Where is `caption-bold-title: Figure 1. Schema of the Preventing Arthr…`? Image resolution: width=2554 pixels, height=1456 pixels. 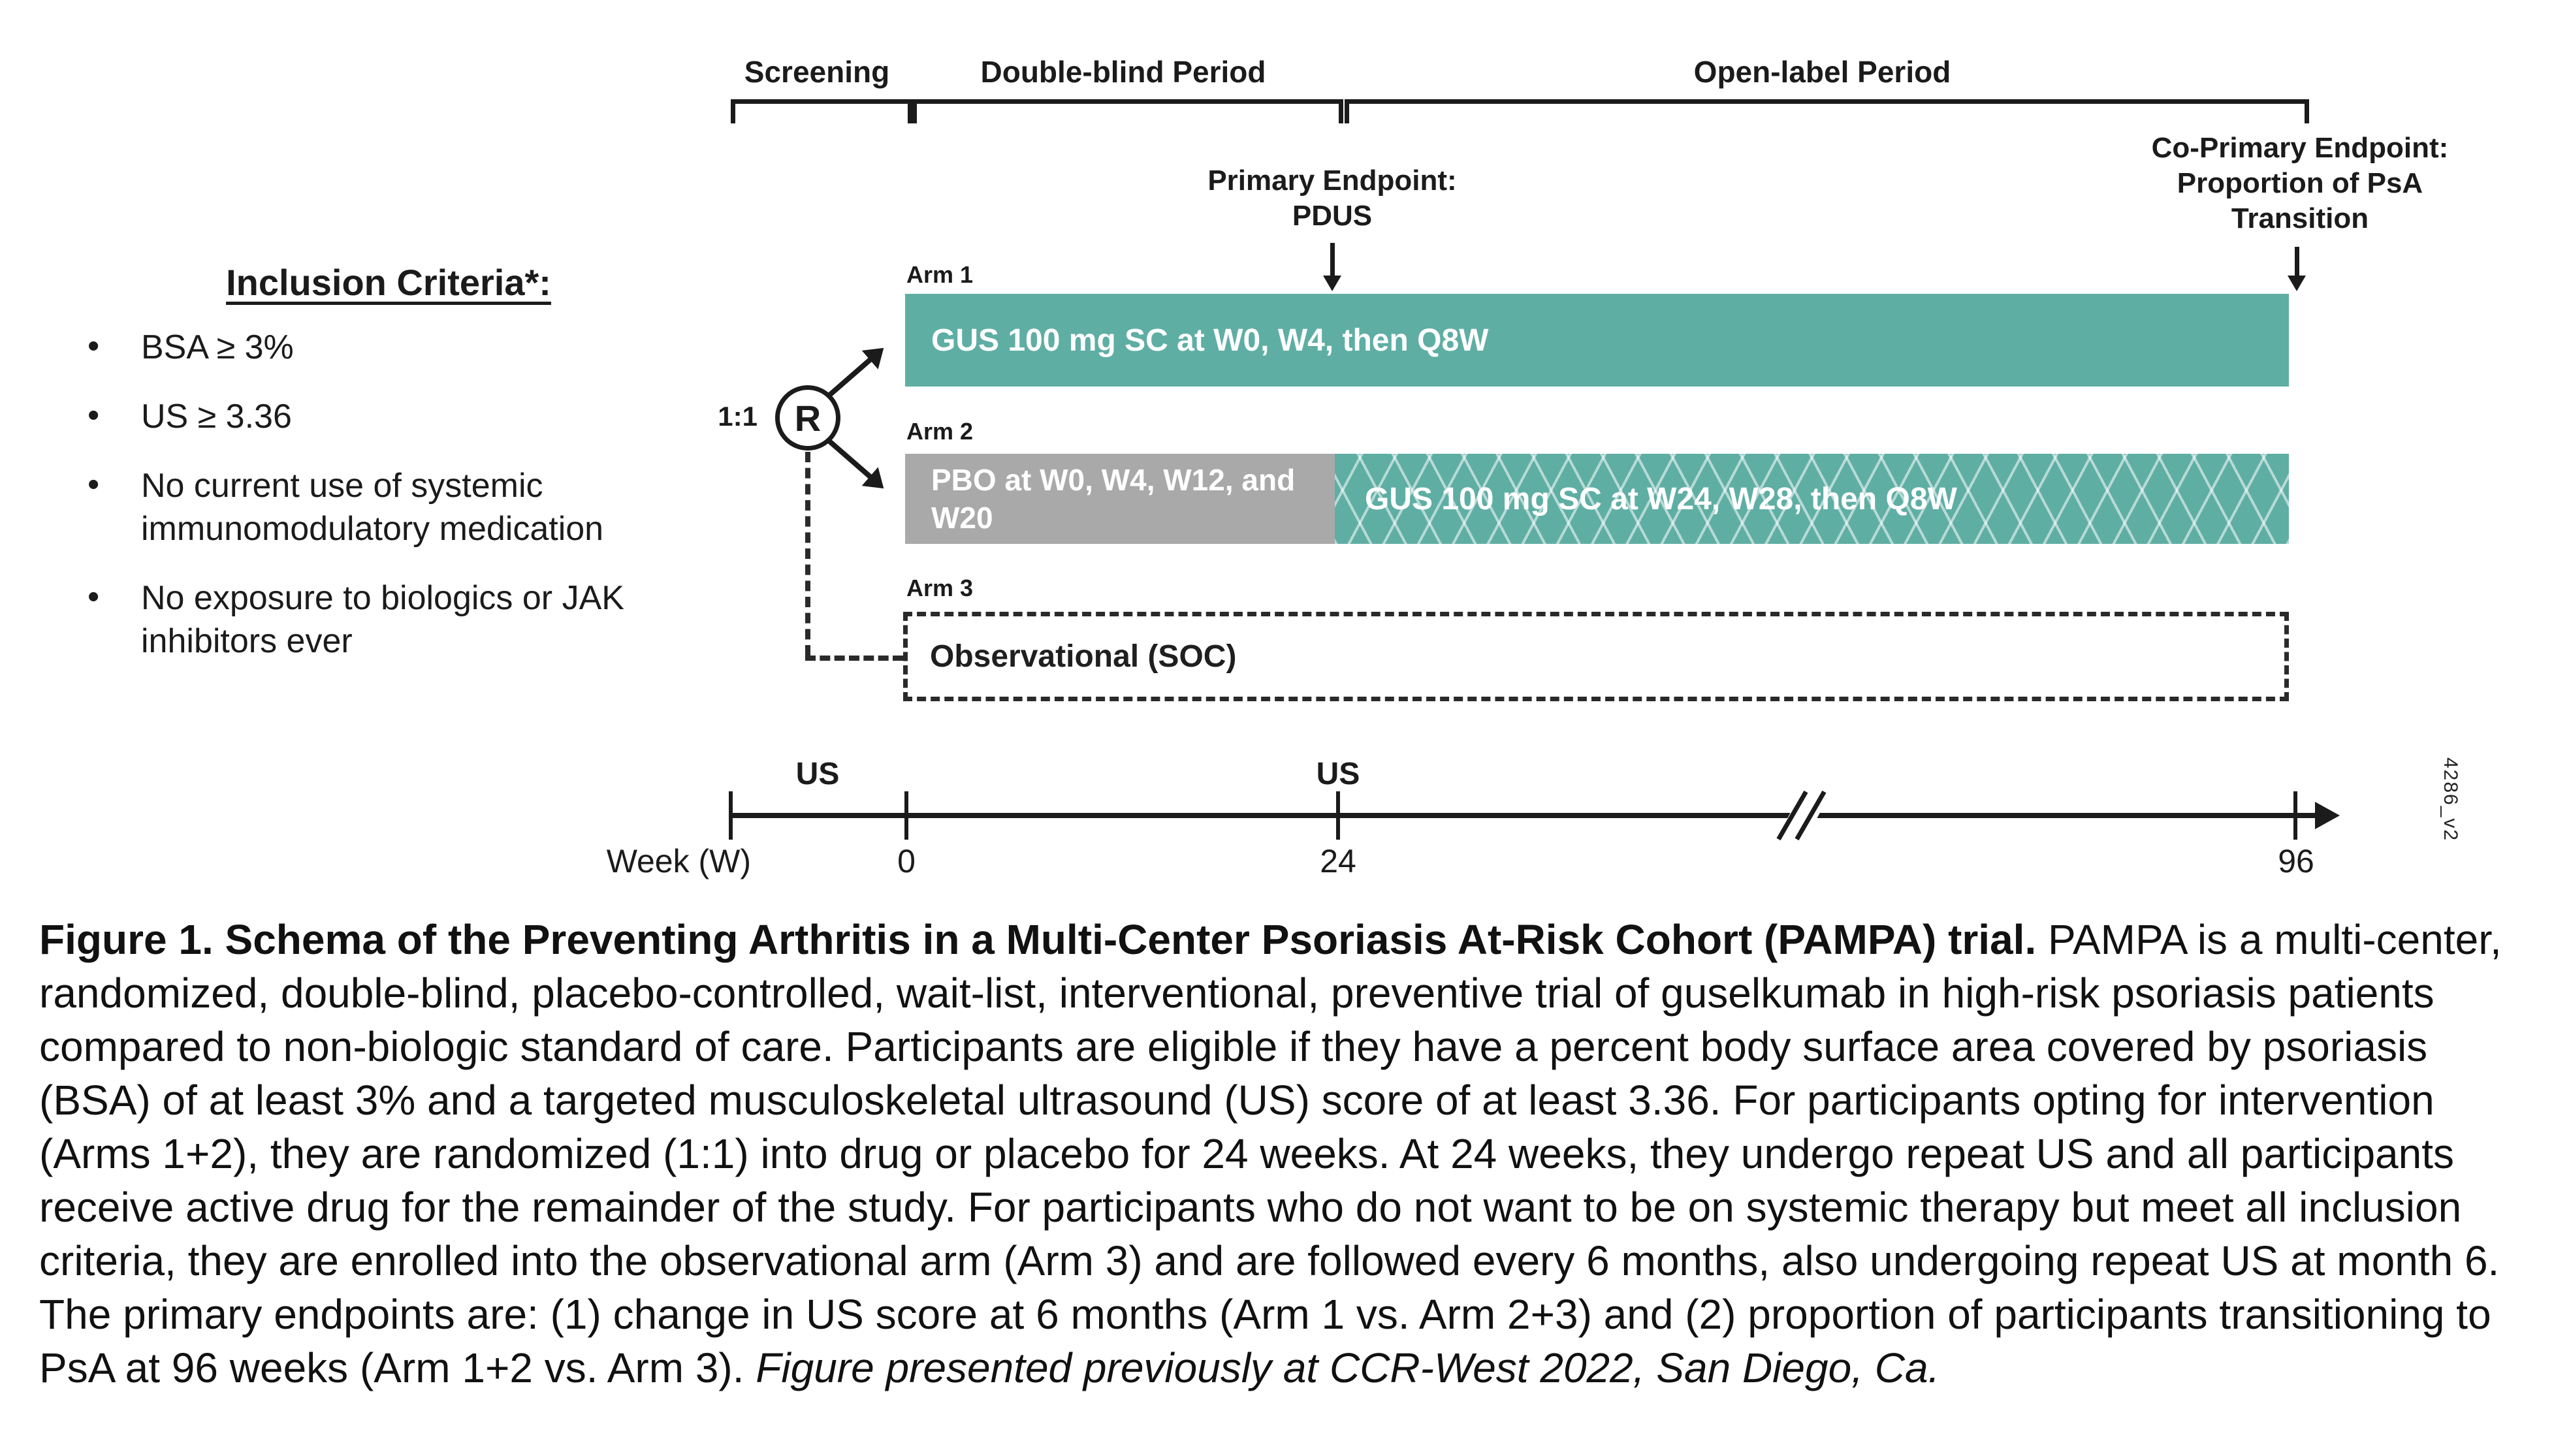
caption-bold-title: Figure 1. Schema of the Preventing Arthr… is located at coordinates (1038, 940).